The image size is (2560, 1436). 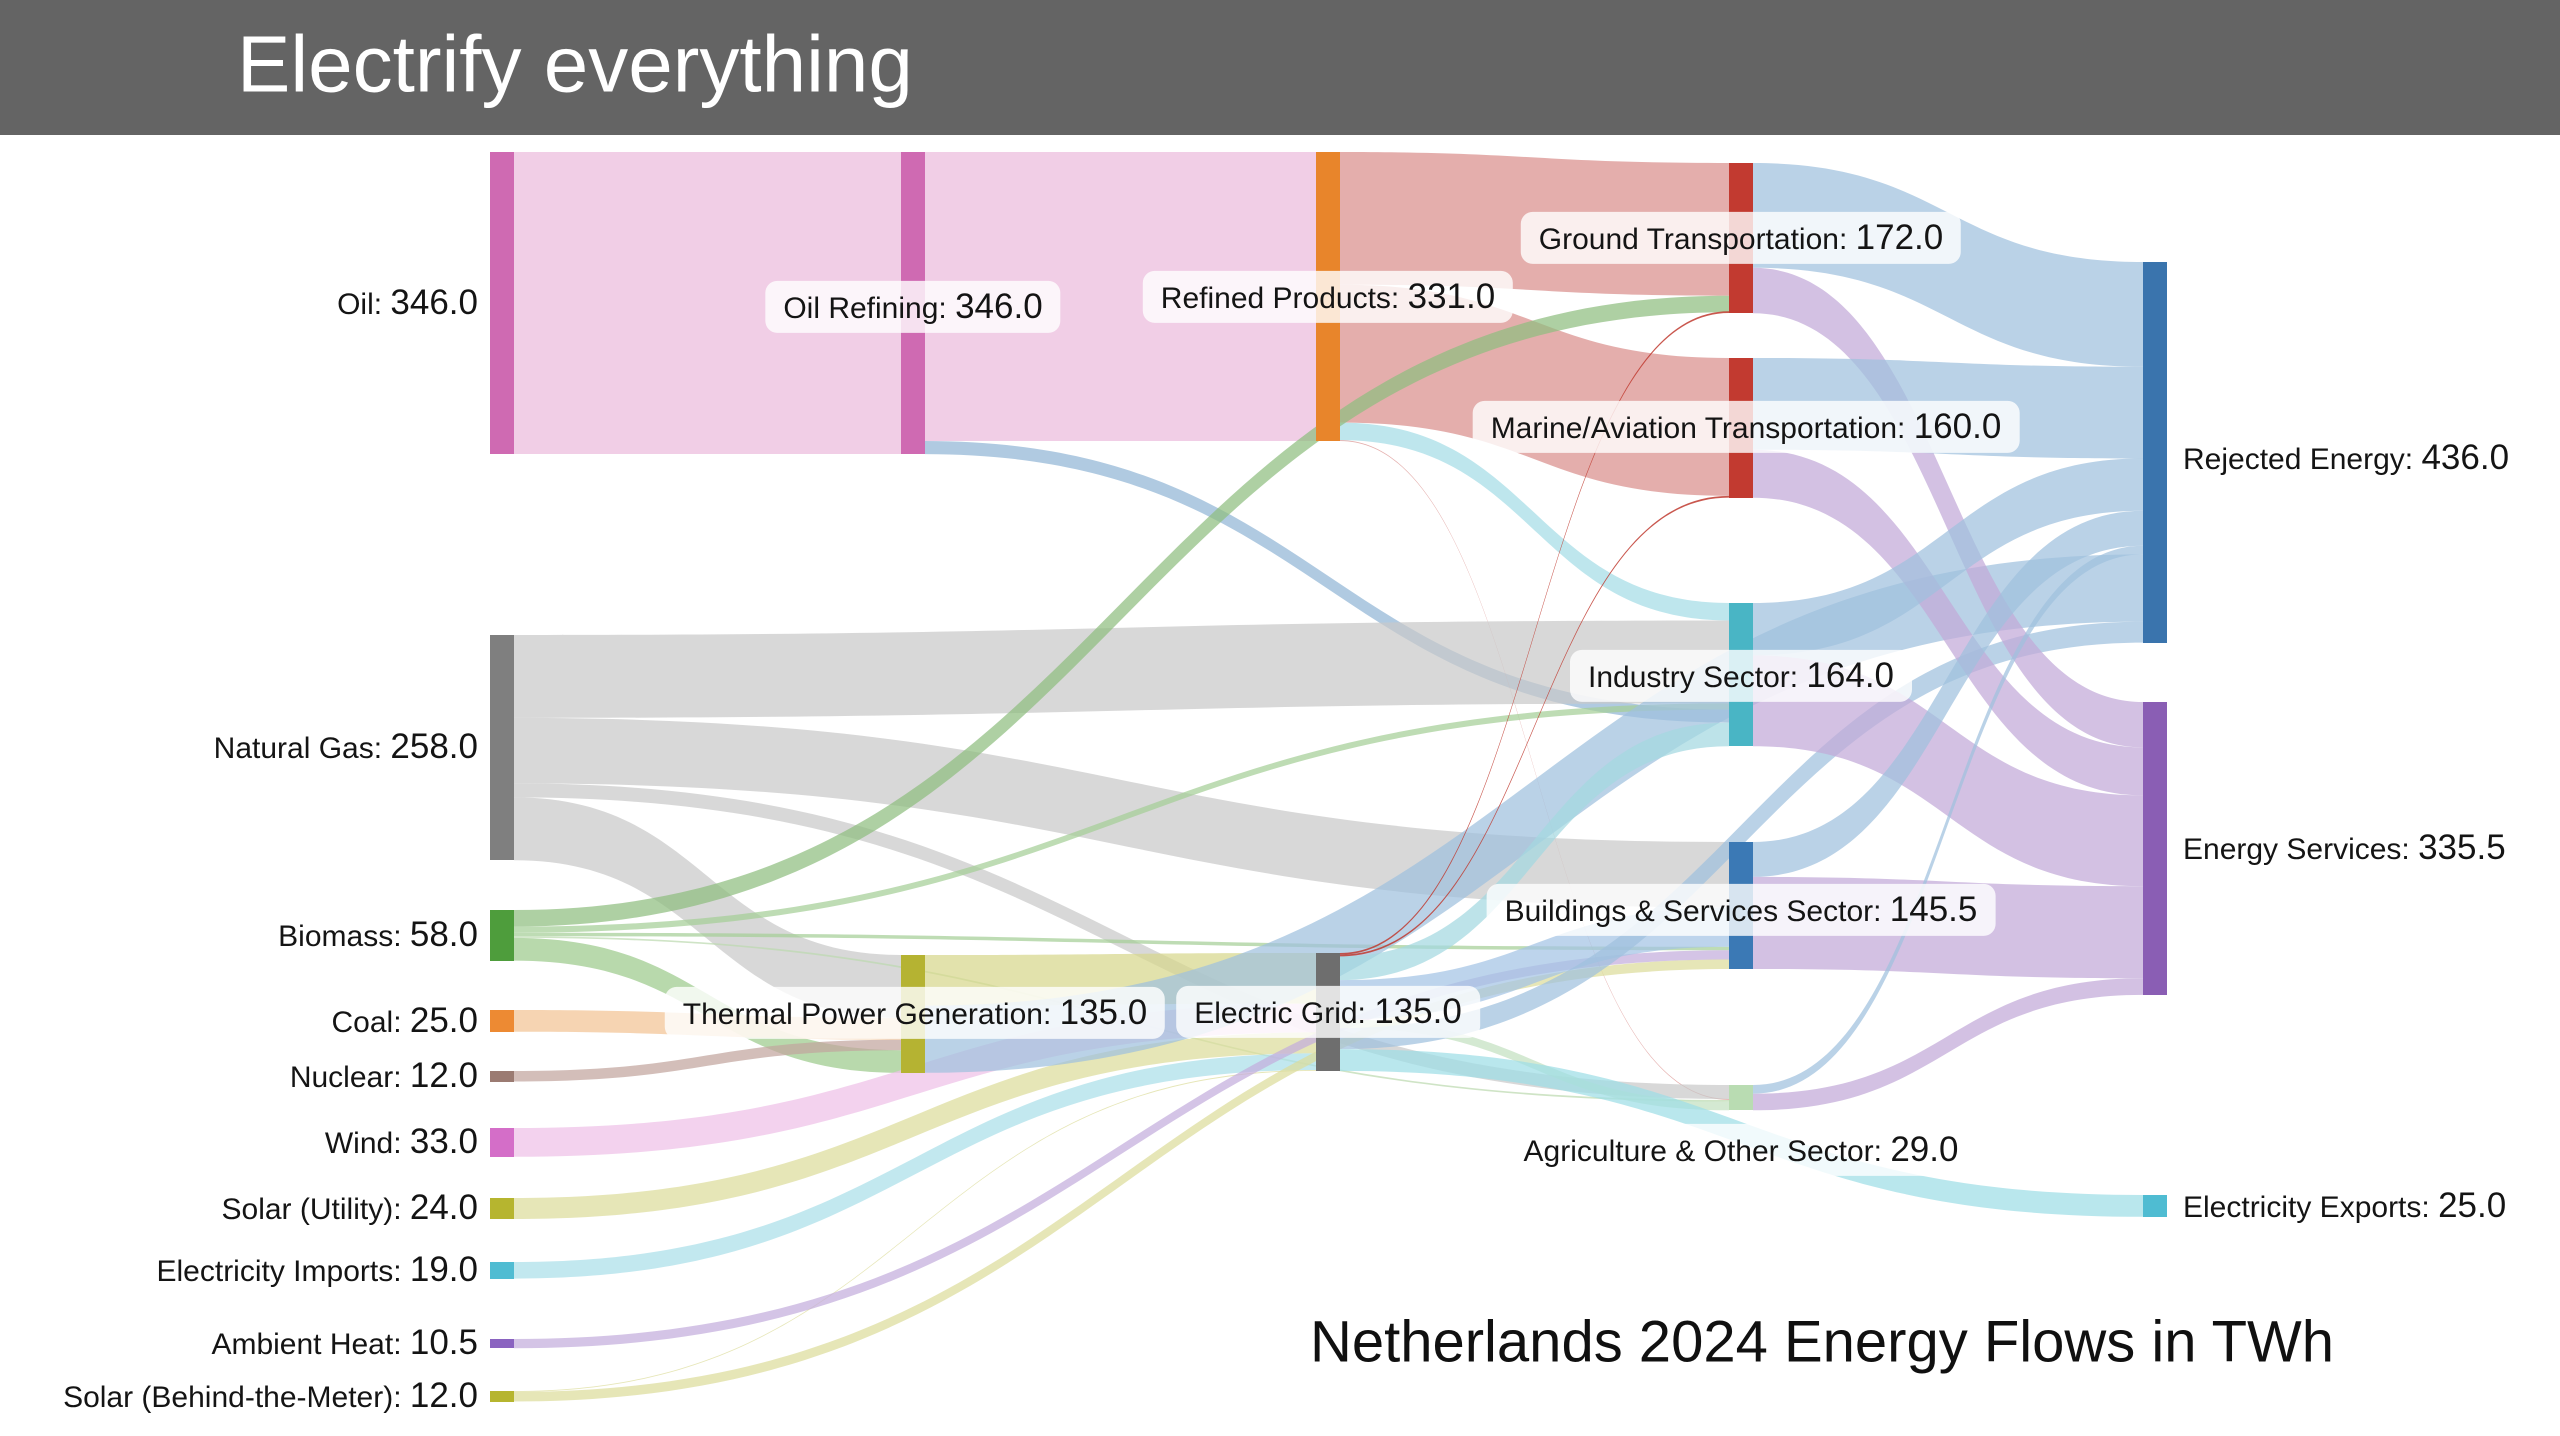 I want to click on node-solar_btm, so click(x=502, y=1396).